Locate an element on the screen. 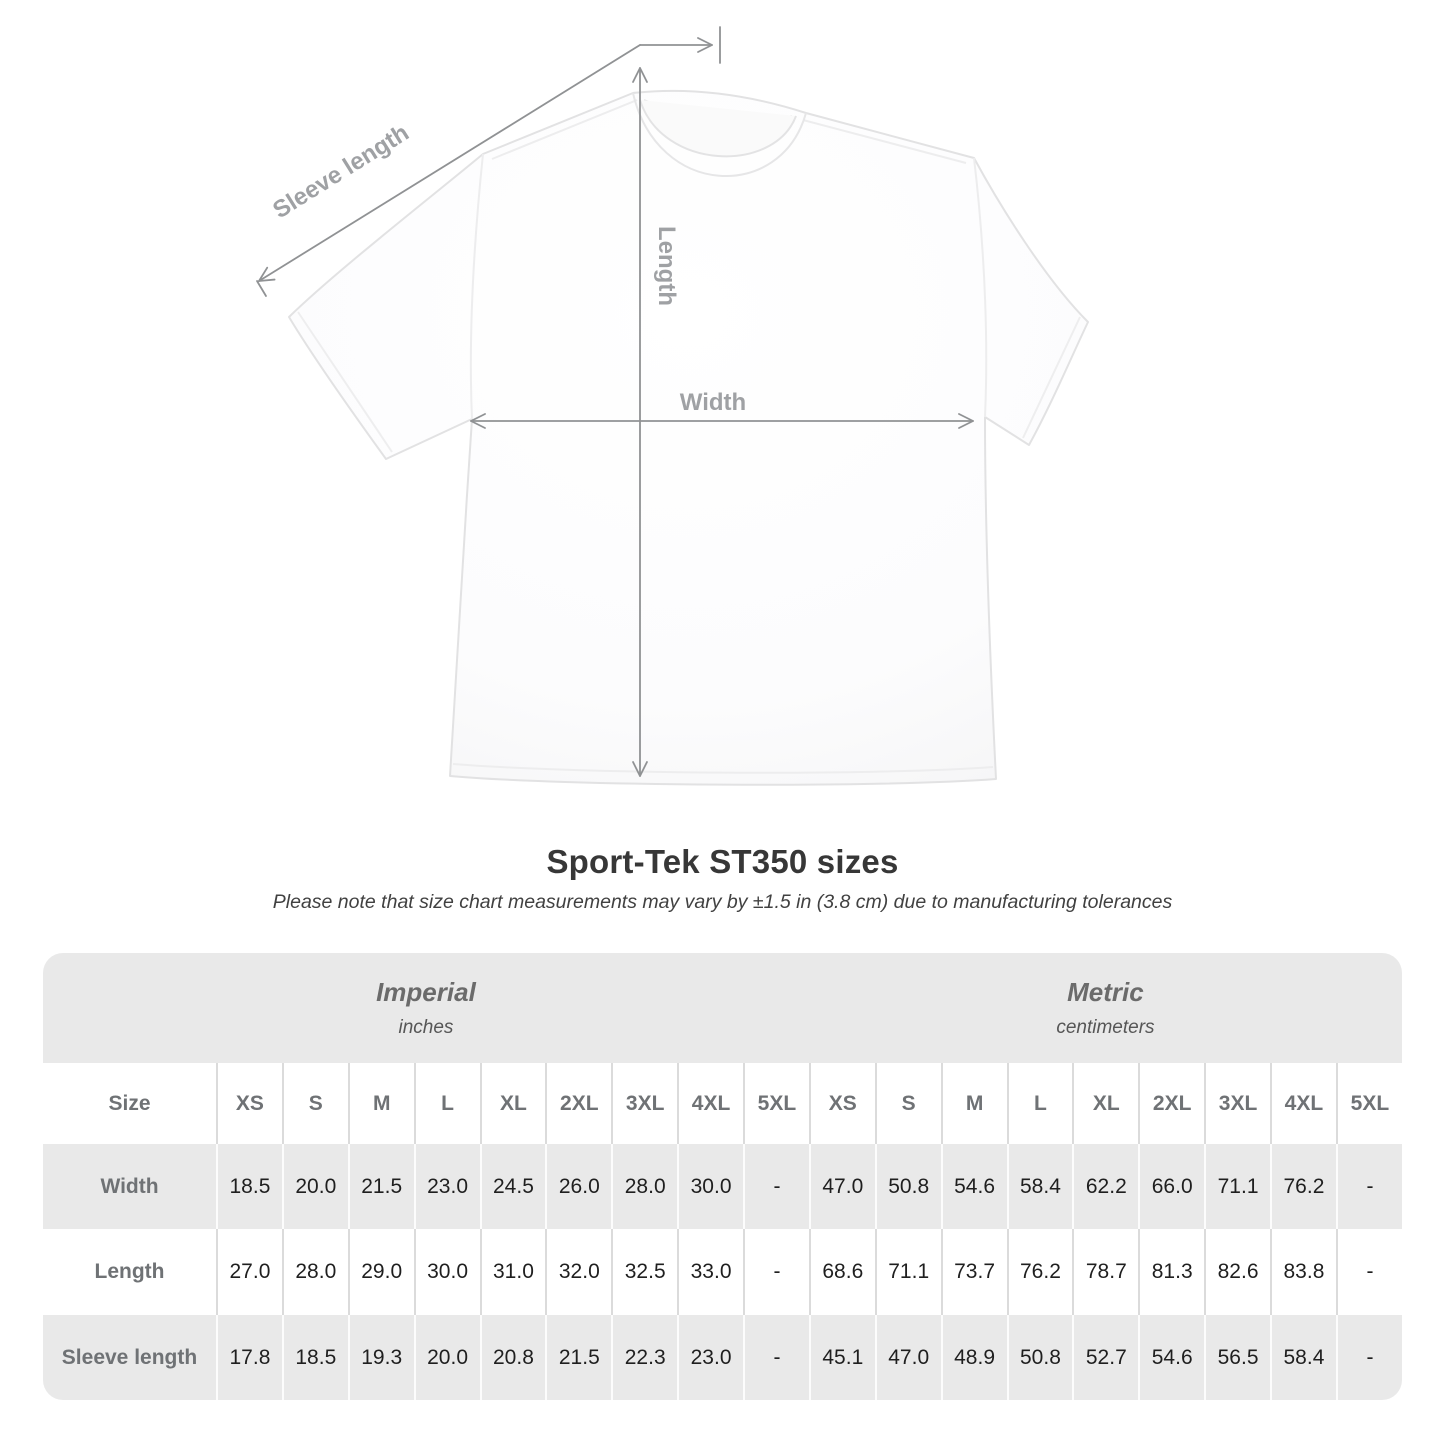 This screenshot has width=1445, height=1445. unit-group-row: Imperial inches Metric centimeters is located at coordinates (722, 1008).